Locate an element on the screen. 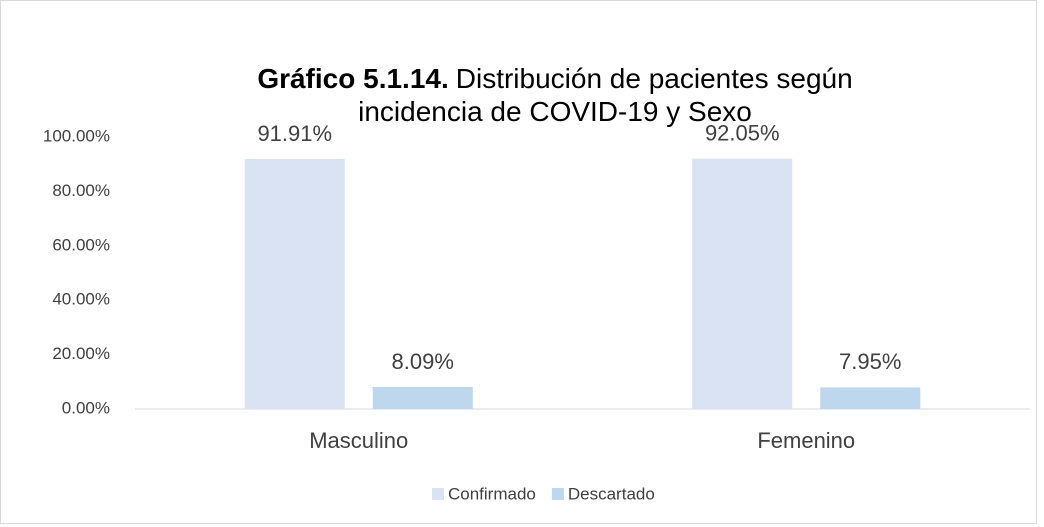  legend-label: Descartado is located at coordinates (611, 493).